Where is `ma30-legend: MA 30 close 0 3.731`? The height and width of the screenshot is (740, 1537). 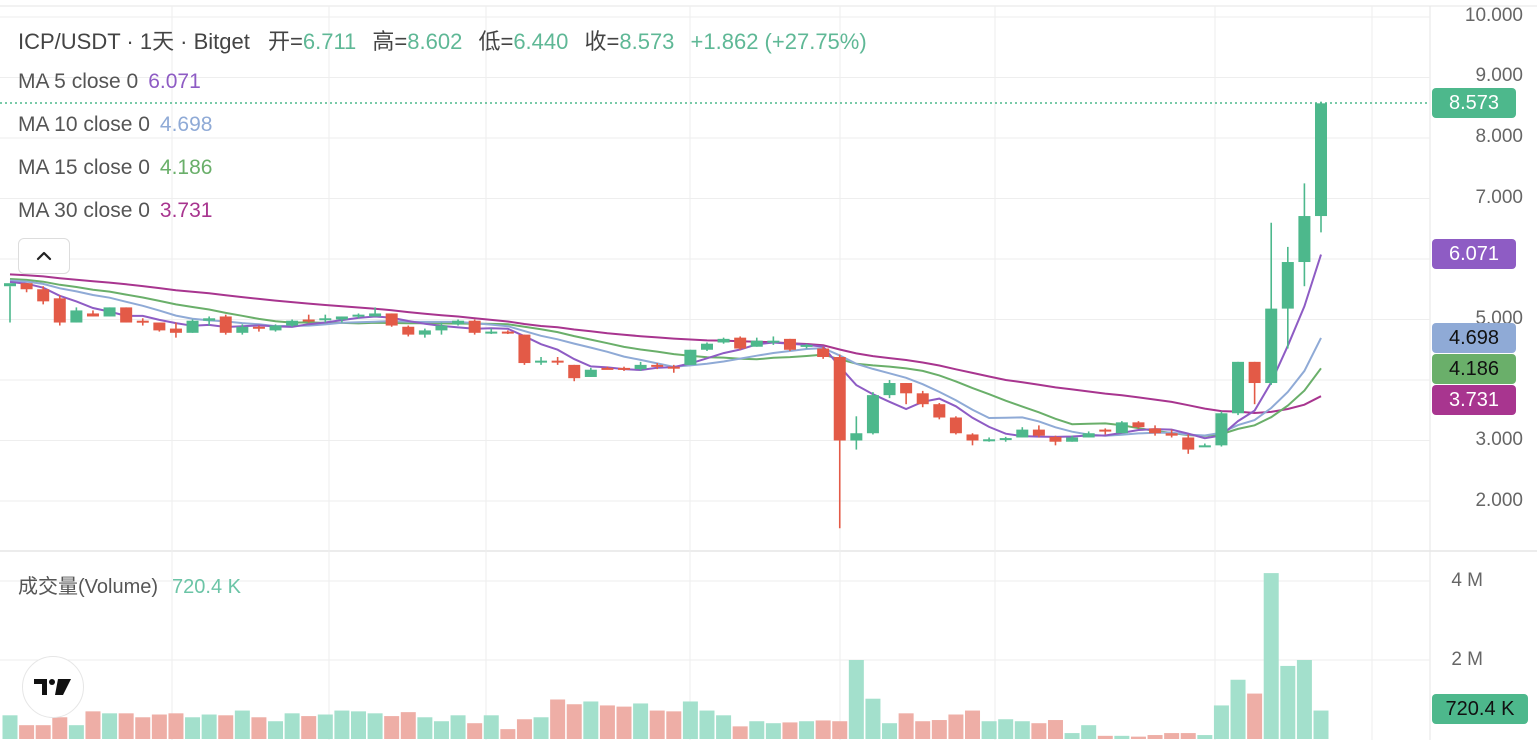
ma30-legend: MA 30 close 0 3.731 is located at coordinates (115, 211).